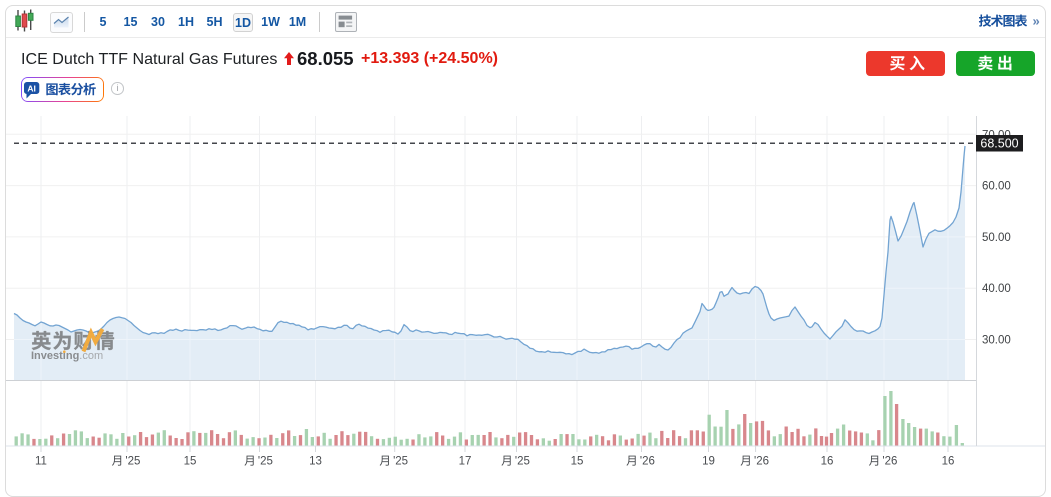 The height and width of the screenshot is (497, 1051). I want to click on svg-text: 11, so click(41, 462).